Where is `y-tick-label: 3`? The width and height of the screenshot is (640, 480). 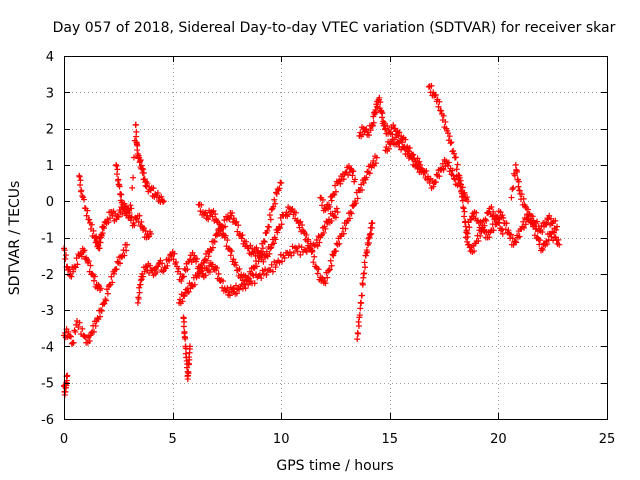
y-tick-label: 3 is located at coordinates (50, 93).